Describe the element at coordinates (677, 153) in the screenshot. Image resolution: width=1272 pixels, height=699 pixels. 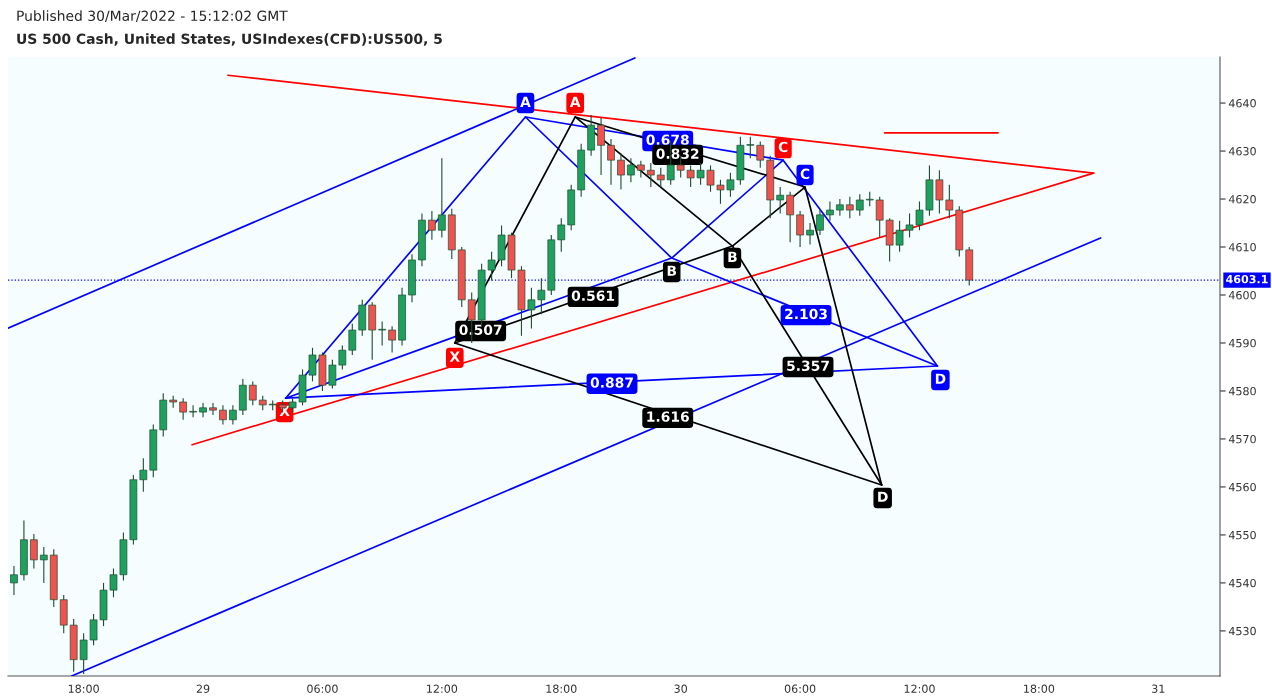
I see `annotation: 0.832` at that location.